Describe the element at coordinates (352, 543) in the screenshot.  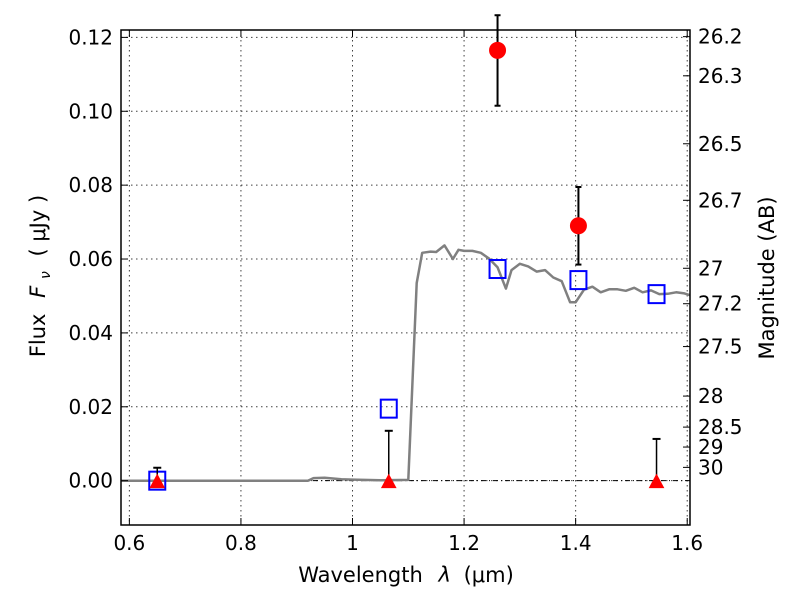
I see `x-tick-label: 1` at that location.